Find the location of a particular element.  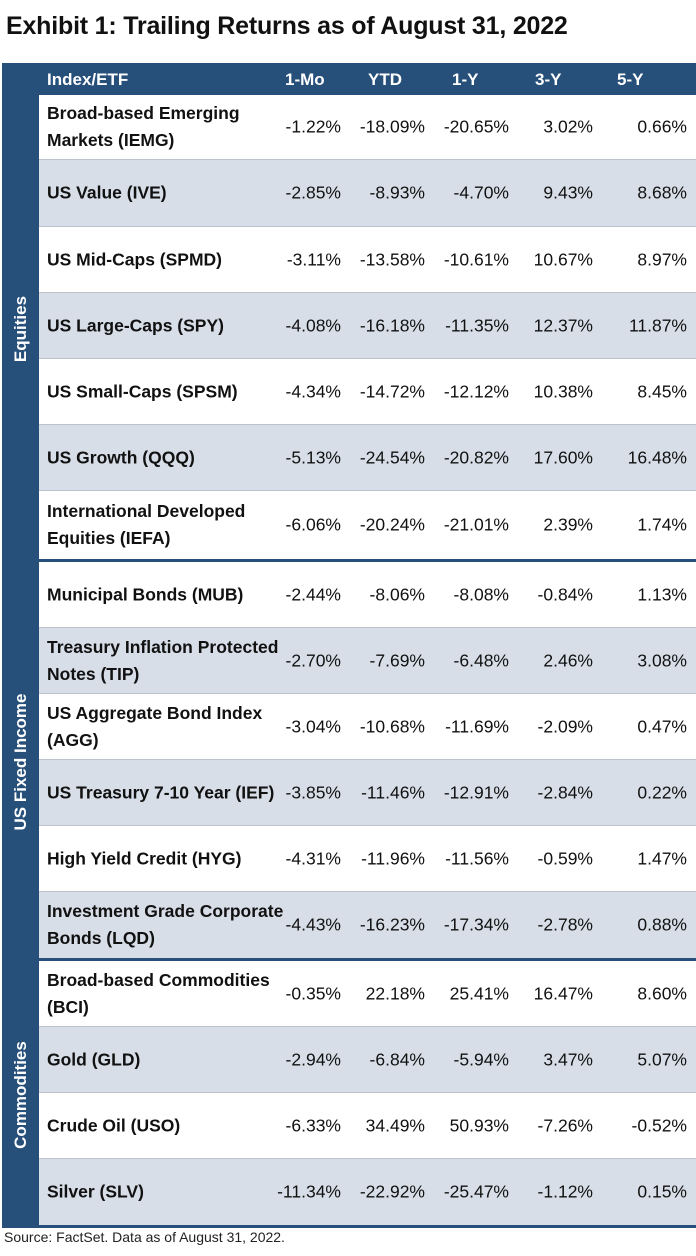

column-header-5y: 5-Y is located at coordinates (630, 79).